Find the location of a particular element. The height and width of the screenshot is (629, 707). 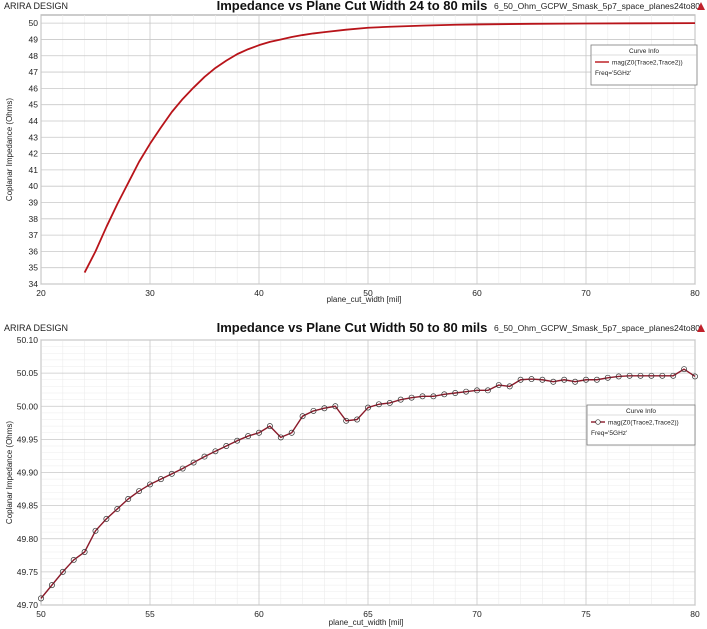

y-tick-label: 37 is located at coordinates (34, 235).